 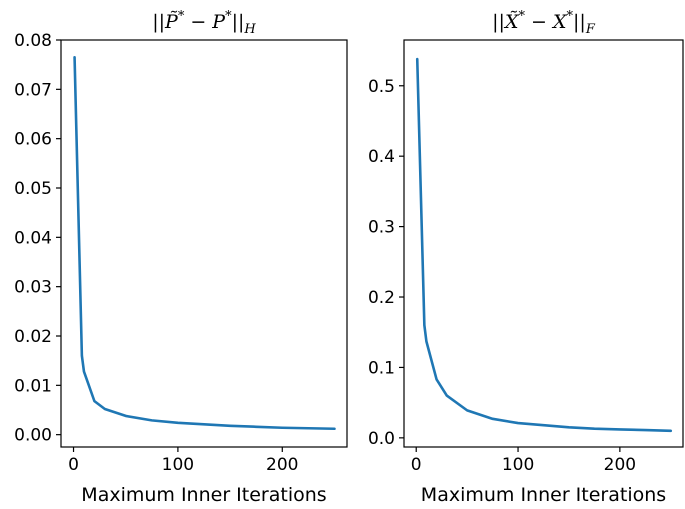 What do you see at coordinates (381, 157) in the screenshot?
I see `y-tick-label: 0.4` at bounding box center [381, 157].